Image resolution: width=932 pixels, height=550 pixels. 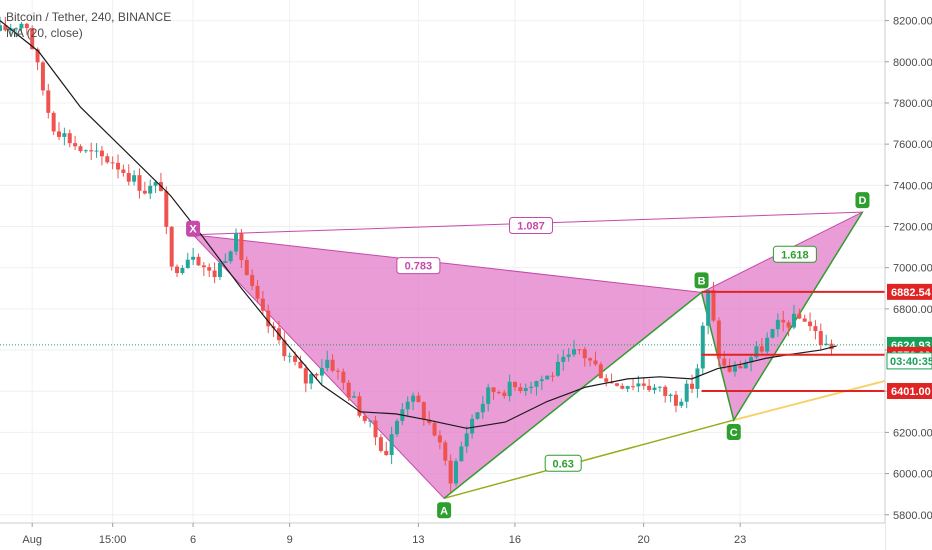 I want to click on symbol-title: Bitcoin / Tether, 240, BINANCE, so click(x=89, y=17).